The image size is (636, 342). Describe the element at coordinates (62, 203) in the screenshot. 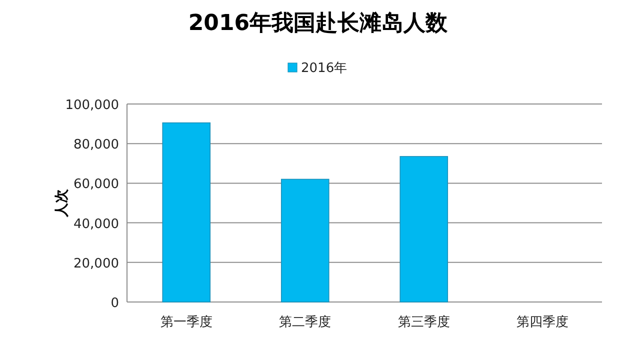

I see `y-axis-title: 人次` at that location.